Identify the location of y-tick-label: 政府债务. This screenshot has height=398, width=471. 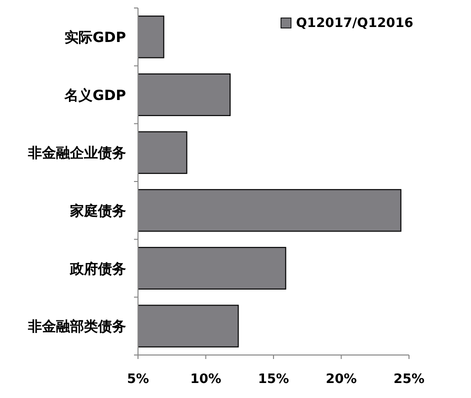
(97, 269).